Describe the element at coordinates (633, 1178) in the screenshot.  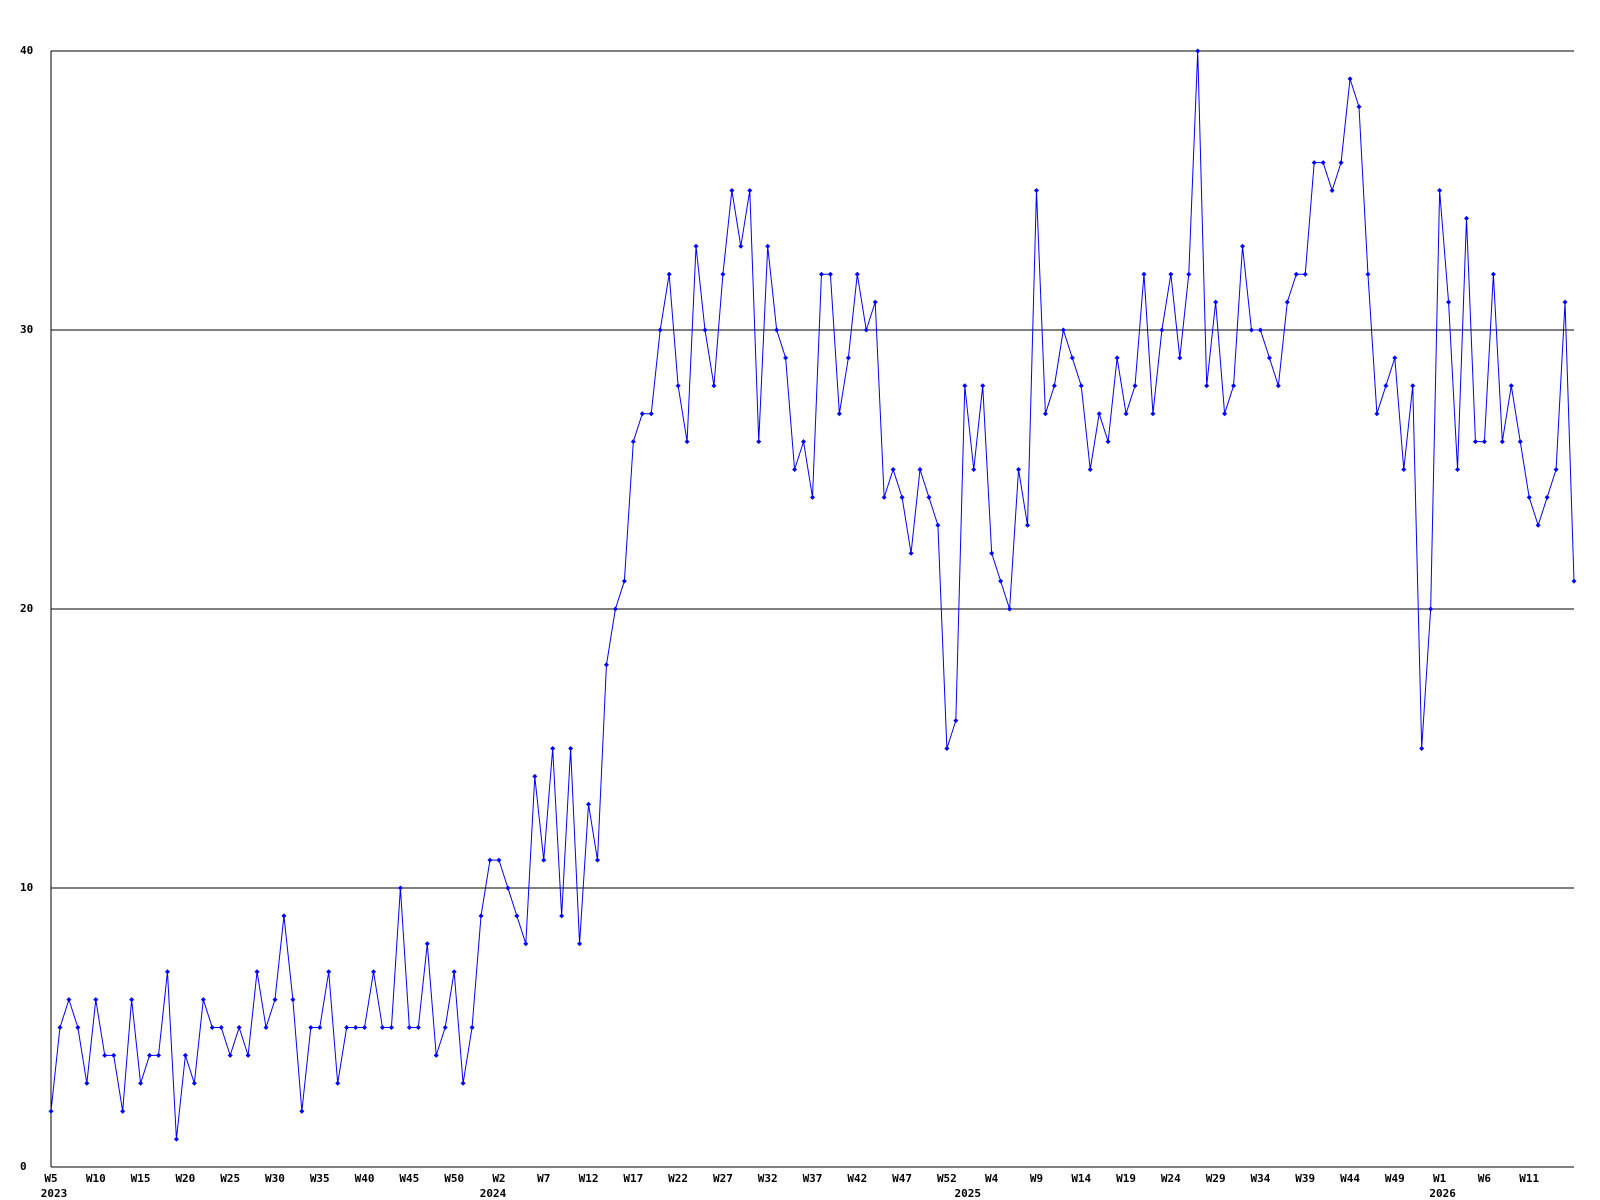
I see `x-tick-label: W17` at that location.